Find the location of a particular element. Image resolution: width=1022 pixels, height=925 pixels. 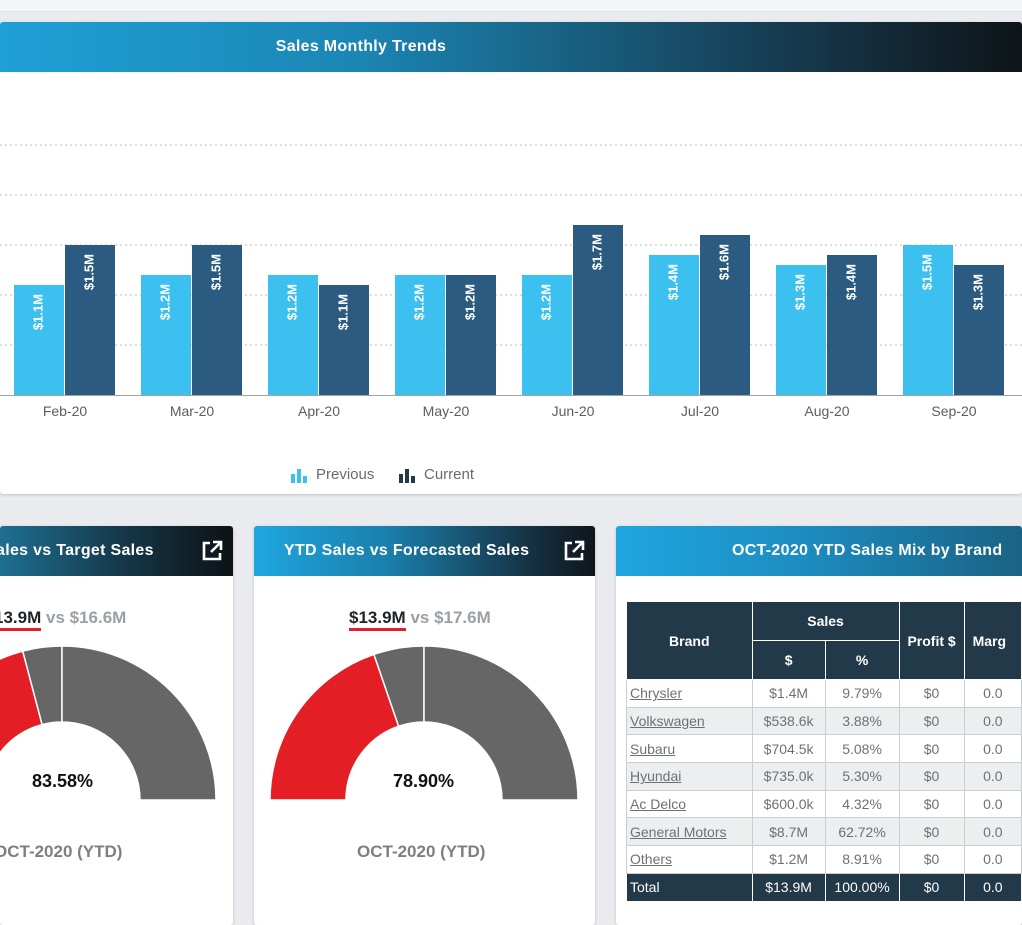

gauge2-header: YTD Sales vs Forecasted Sales is located at coordinates (424, 551).